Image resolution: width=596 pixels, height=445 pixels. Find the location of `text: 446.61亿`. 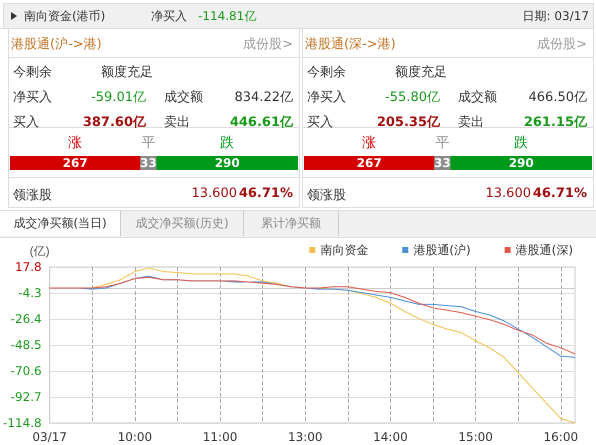

text: 446.61亿 is located at coordinates (261, 122).